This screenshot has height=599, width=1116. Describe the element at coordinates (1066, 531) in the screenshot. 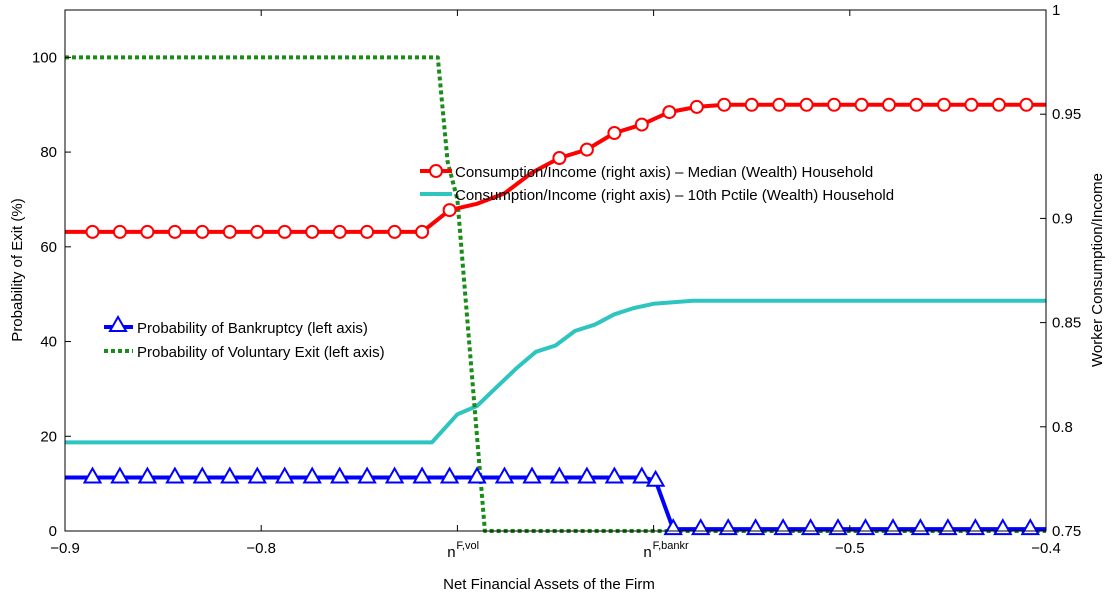

I see `y-right-tick-label-0: 0.75` at that location.